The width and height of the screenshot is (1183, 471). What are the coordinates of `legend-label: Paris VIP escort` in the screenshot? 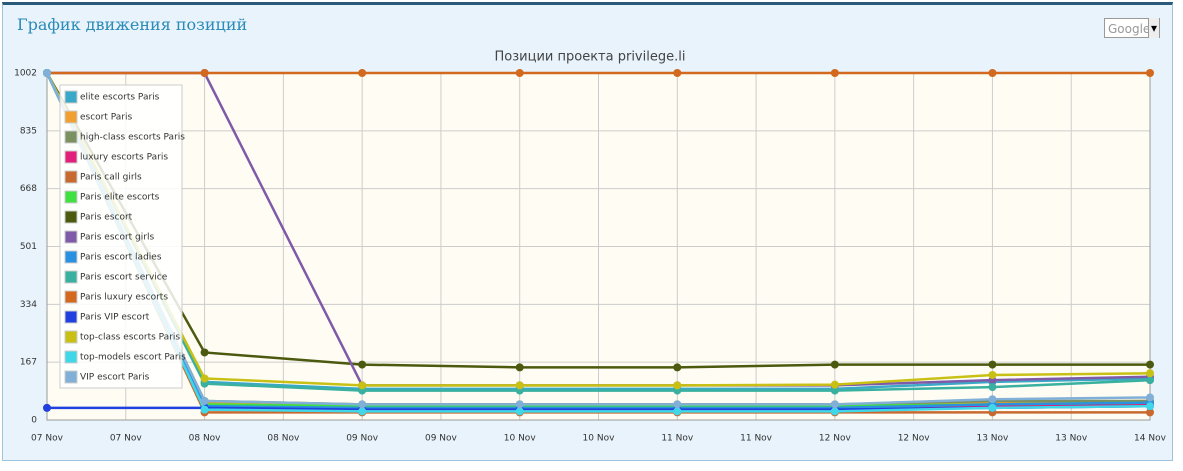 It's located at (115, 318).